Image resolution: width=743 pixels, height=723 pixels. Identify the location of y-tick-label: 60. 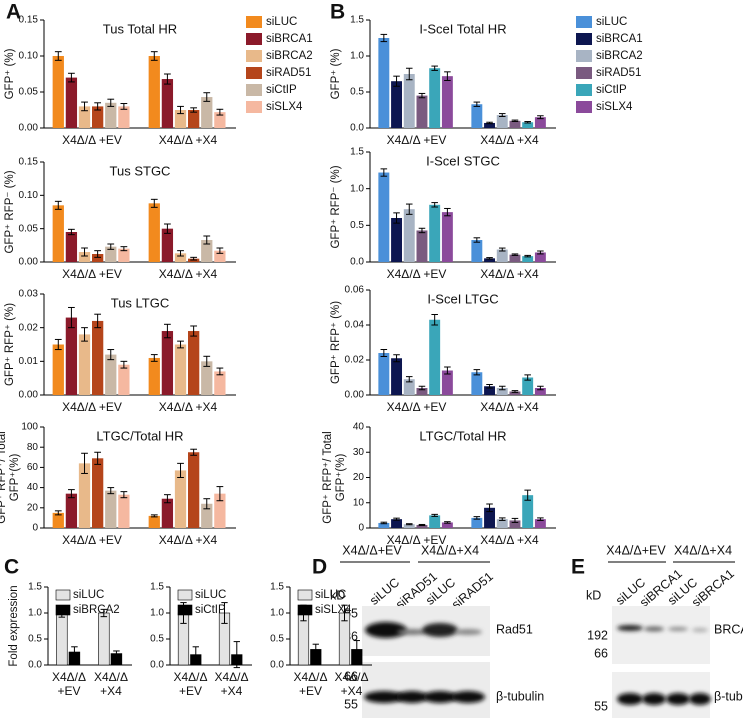
(33, 467).